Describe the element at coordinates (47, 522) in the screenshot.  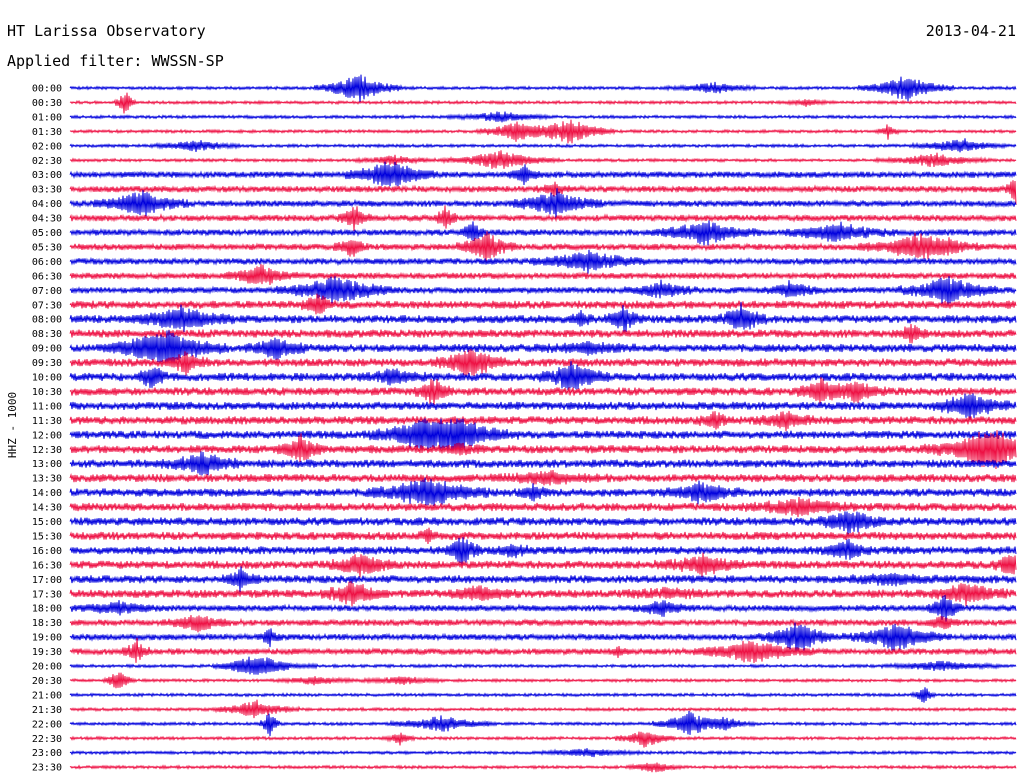
I see `time-tick-label: 15:00` at that location.